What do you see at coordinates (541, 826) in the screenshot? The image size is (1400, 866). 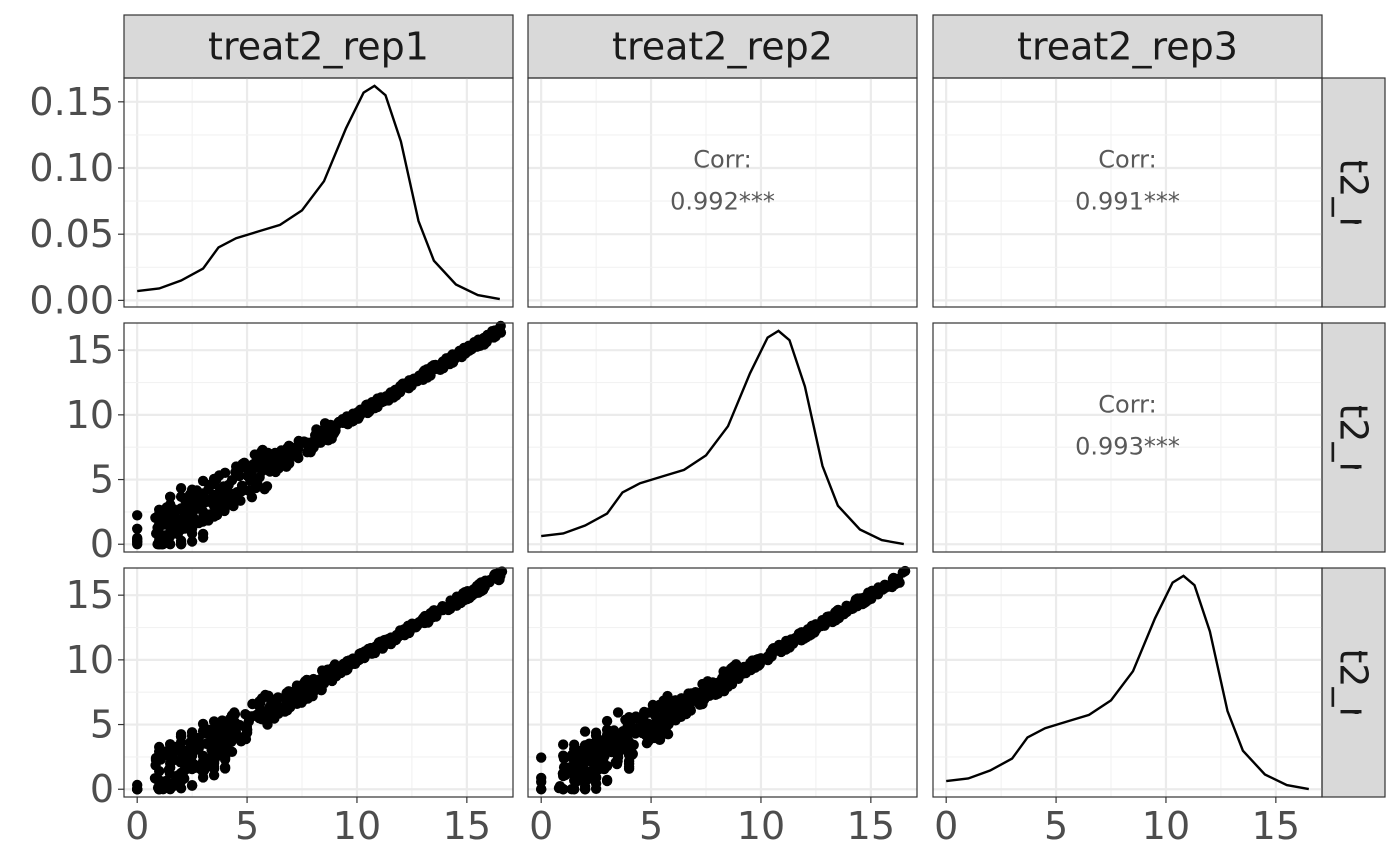 I see `x-tick-label: 0` at bounding box center [541, 826].